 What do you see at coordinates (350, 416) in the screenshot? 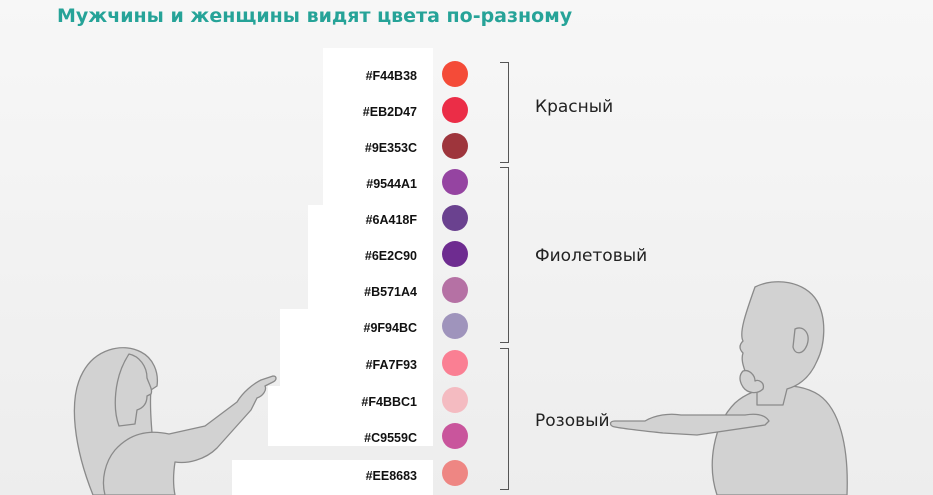
I see `labels-panel-bottom` at bounding box center [350, 416].